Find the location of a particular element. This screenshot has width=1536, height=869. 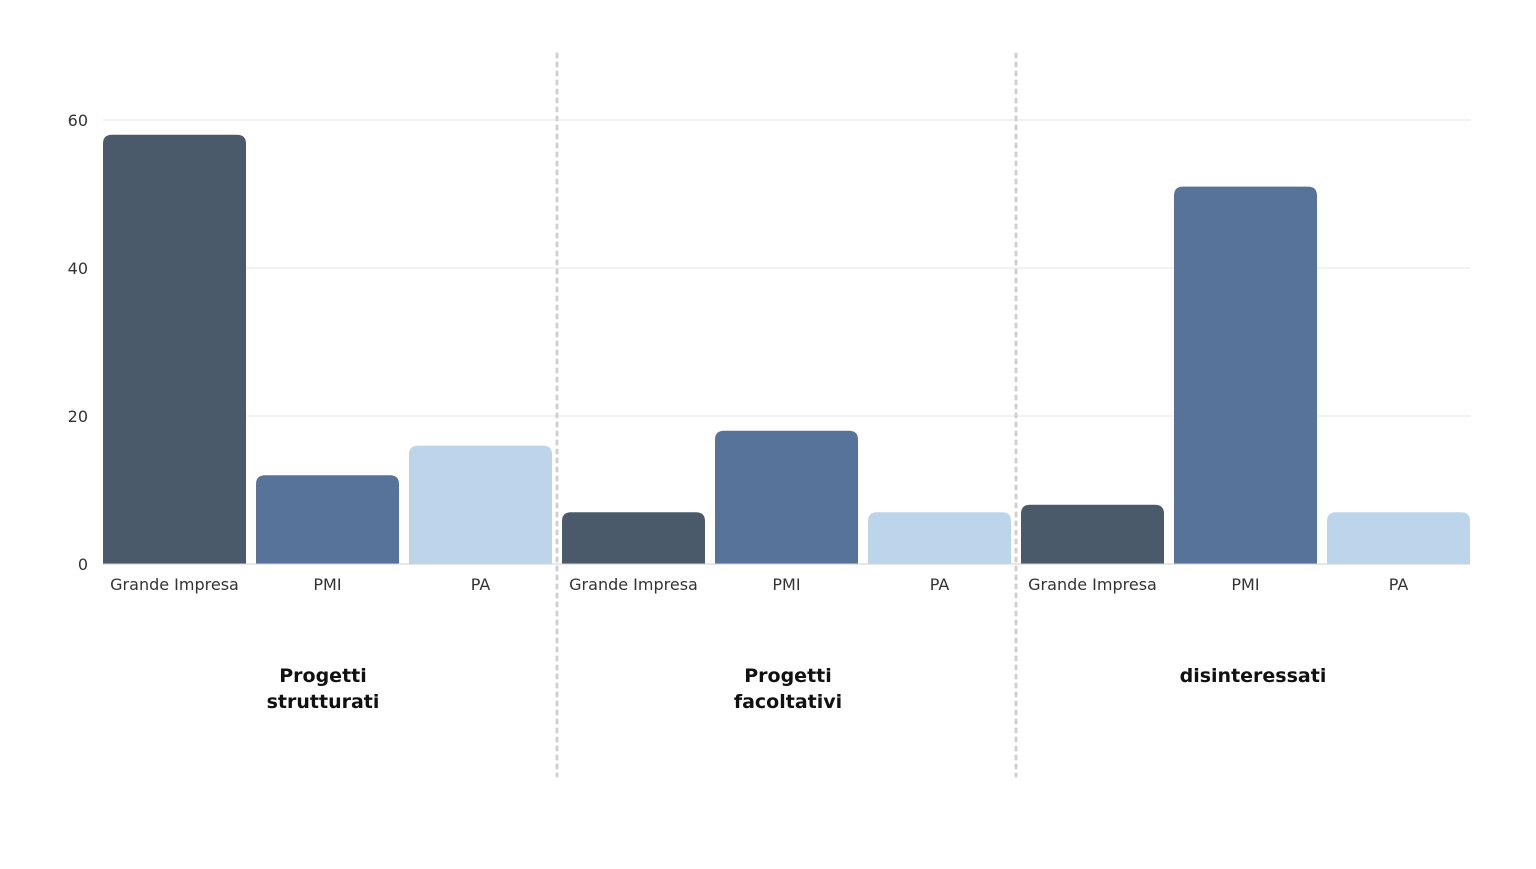

y-tick-label: 40 is located at coordinates (78, 268).